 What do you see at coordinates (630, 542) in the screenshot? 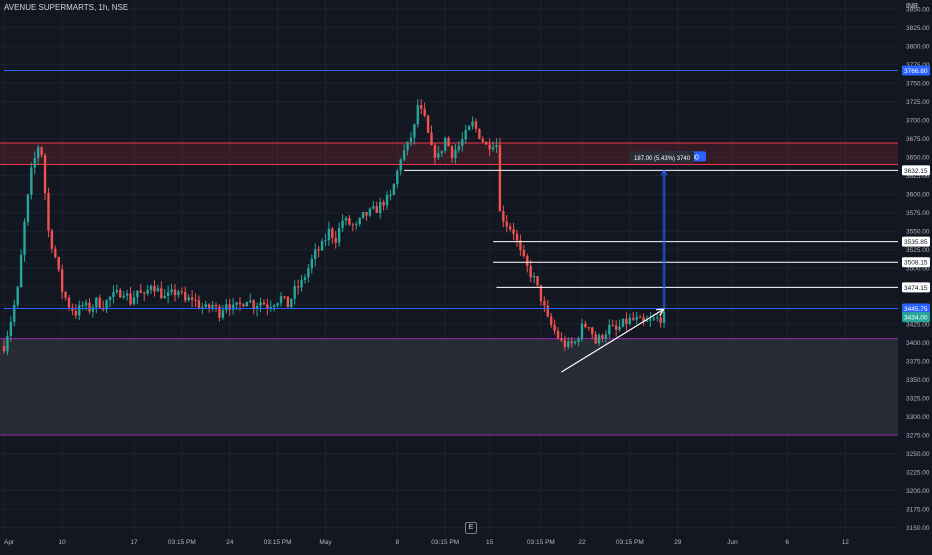
I see `x-tick-label: 03:15 PM` at bounding box center [630, 542].